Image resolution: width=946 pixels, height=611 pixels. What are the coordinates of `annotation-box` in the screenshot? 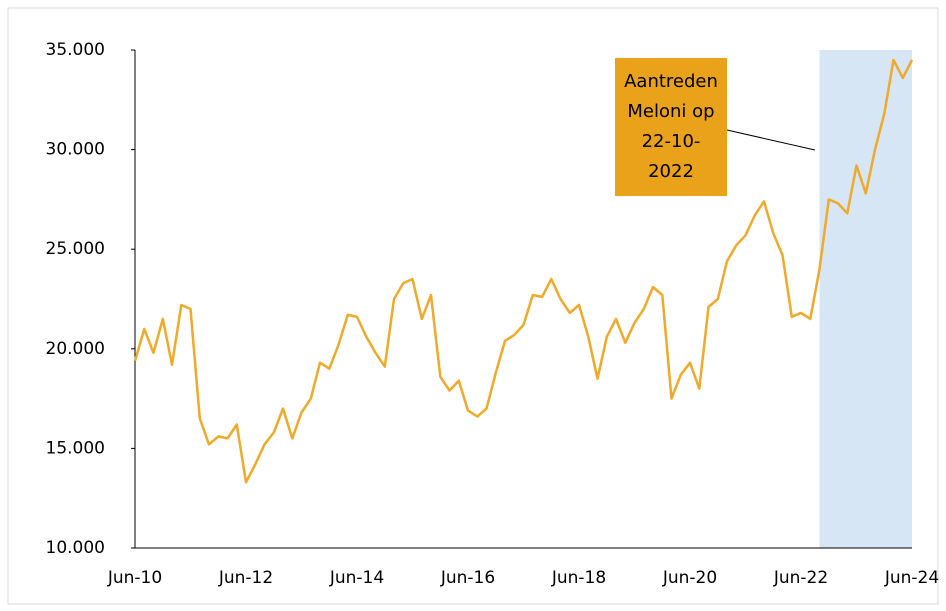 It's located at (671, 127).